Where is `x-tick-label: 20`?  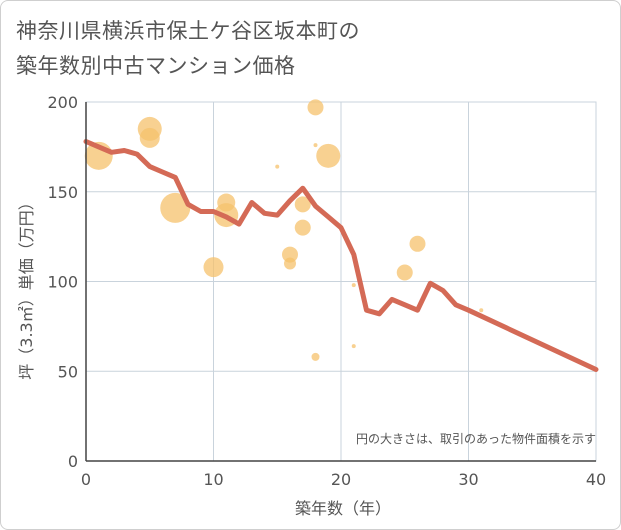
x-tick-label: 20 is located at coordinates (341, 479).